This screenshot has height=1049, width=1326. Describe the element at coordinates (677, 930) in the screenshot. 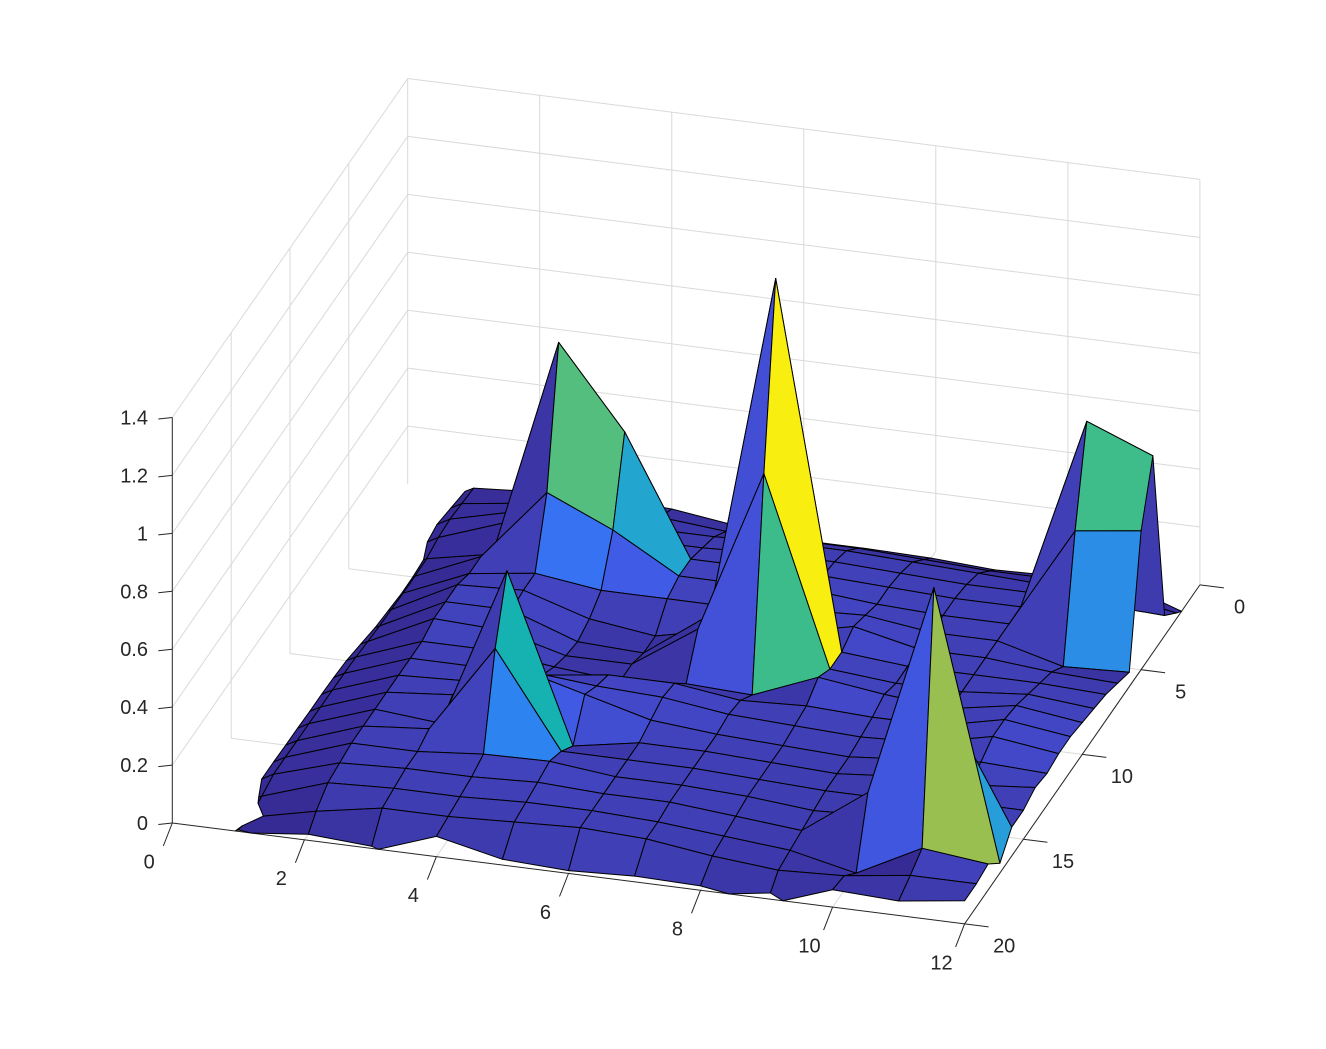

I see `svg-text: 8` at that location.